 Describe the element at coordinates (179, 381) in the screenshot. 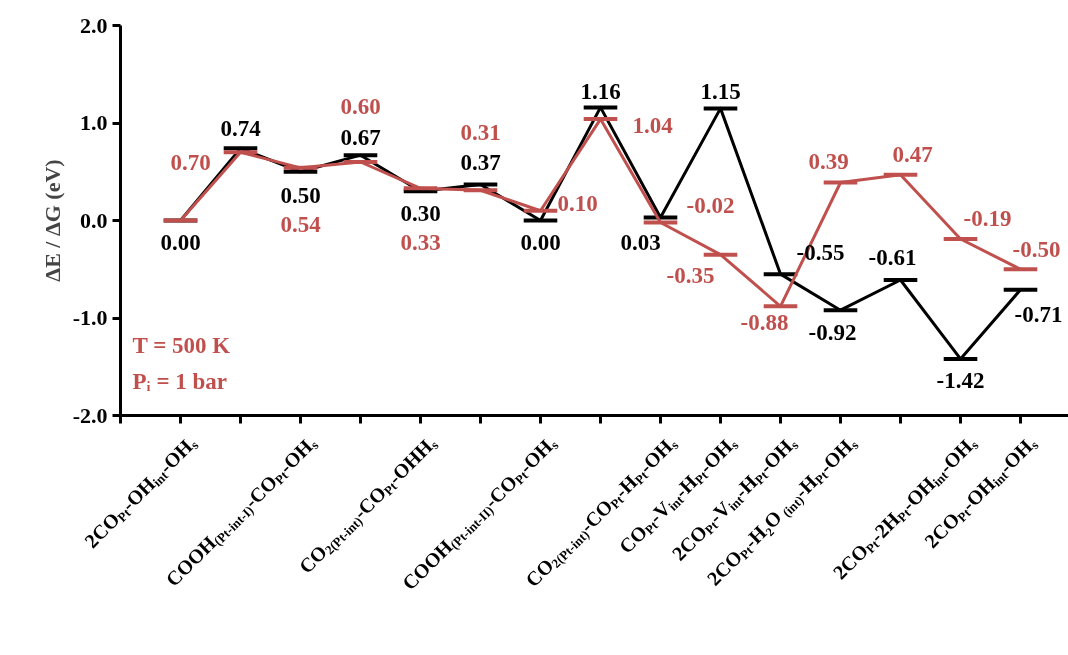

I see `annotation: Pᵢ = 1 bar` at that location.